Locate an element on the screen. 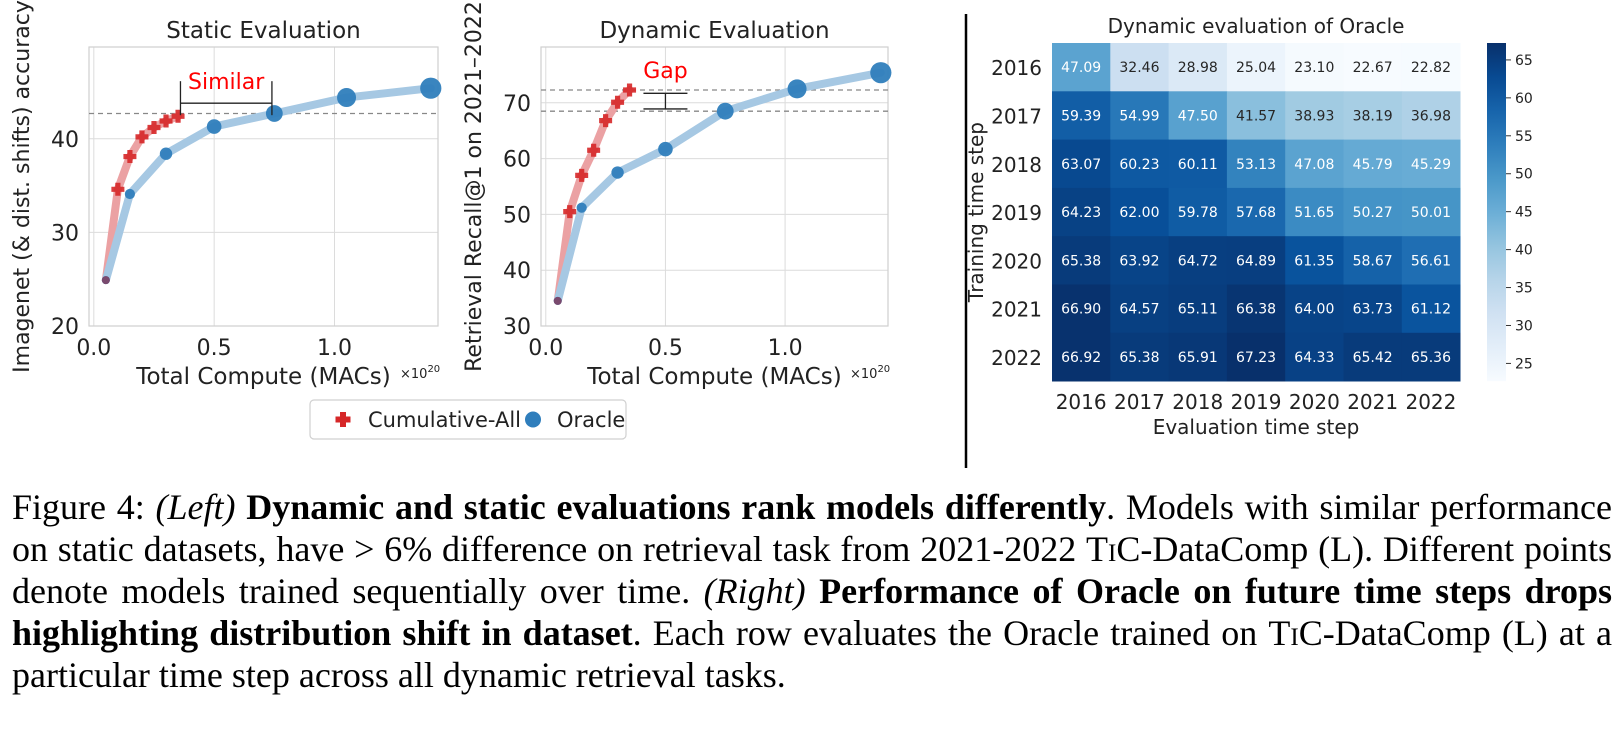 The image size is (1623, 738). heatmap-cell-value: 41.57 is located at coordinates (1256, 116).